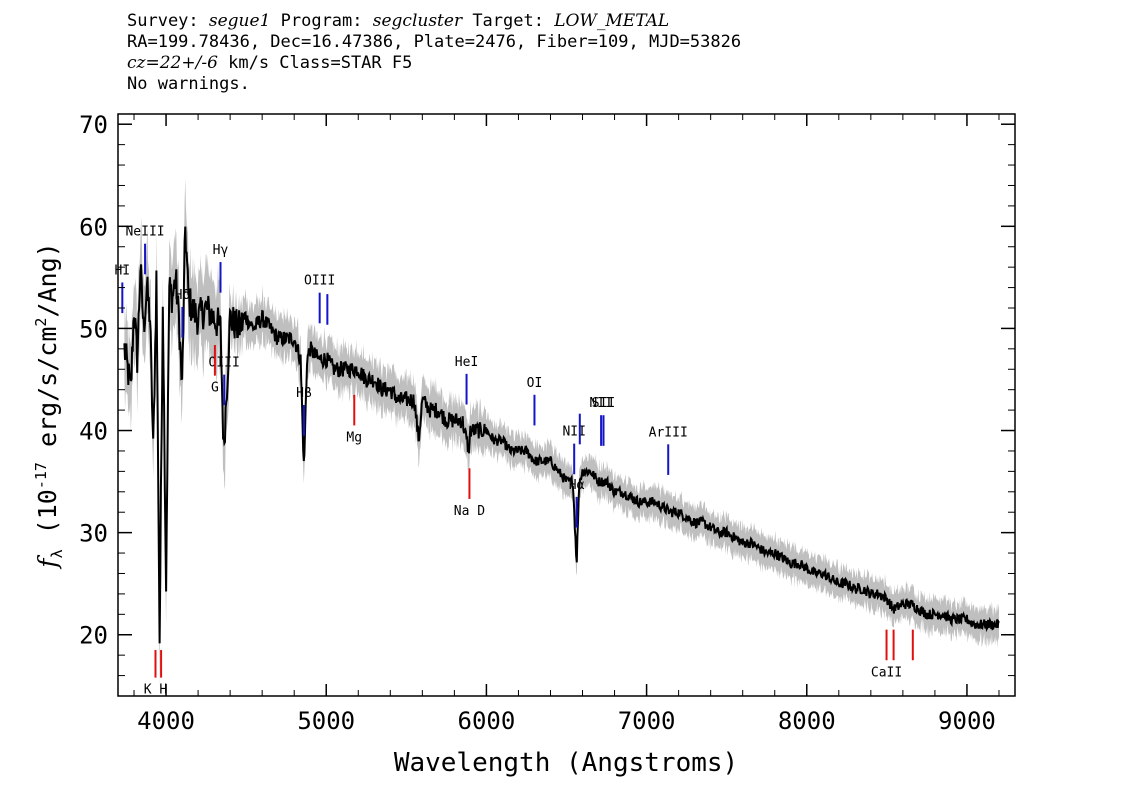 The image size is (1134, 810). What do you see at coordinates (967, 721) in the screenshot?
I see `x-tick-label: 9000` at bounding box center [967, 721].